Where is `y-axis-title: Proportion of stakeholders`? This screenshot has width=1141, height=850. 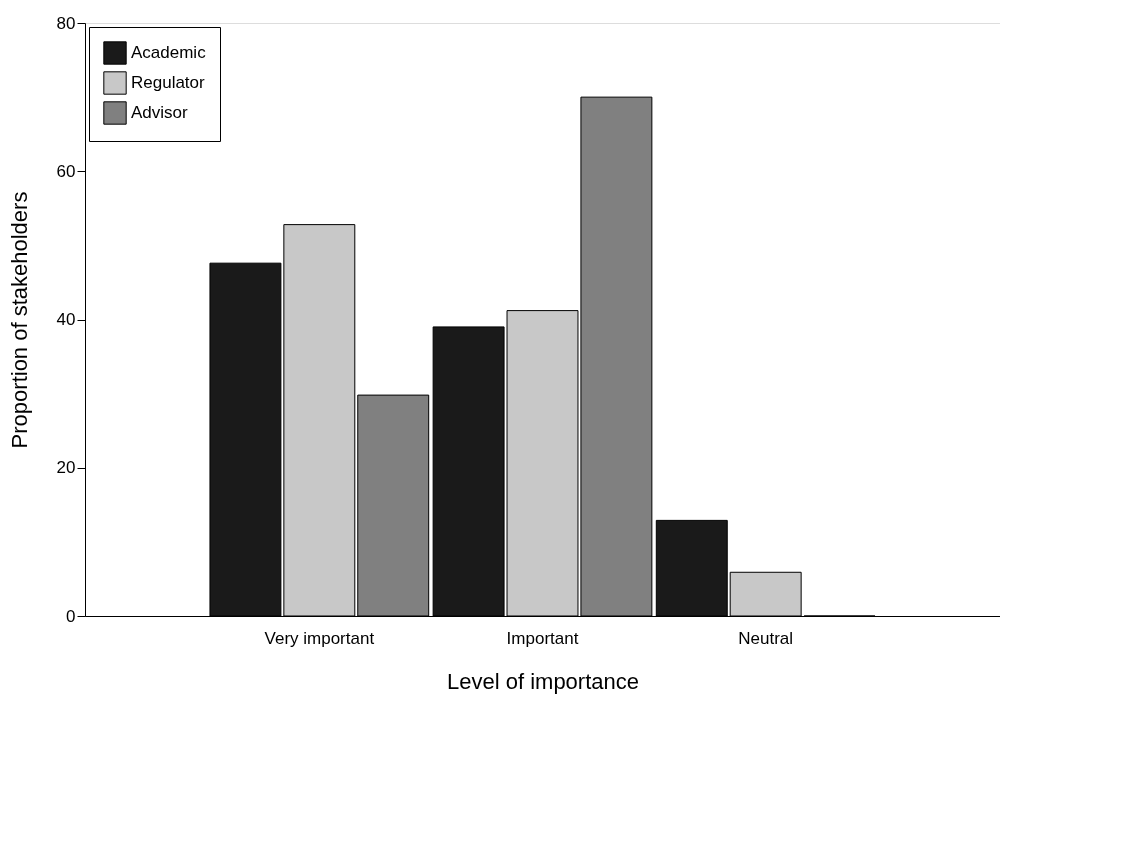 y-axis-title: Proportion of stakeholders is located at coordinates (19, 320).